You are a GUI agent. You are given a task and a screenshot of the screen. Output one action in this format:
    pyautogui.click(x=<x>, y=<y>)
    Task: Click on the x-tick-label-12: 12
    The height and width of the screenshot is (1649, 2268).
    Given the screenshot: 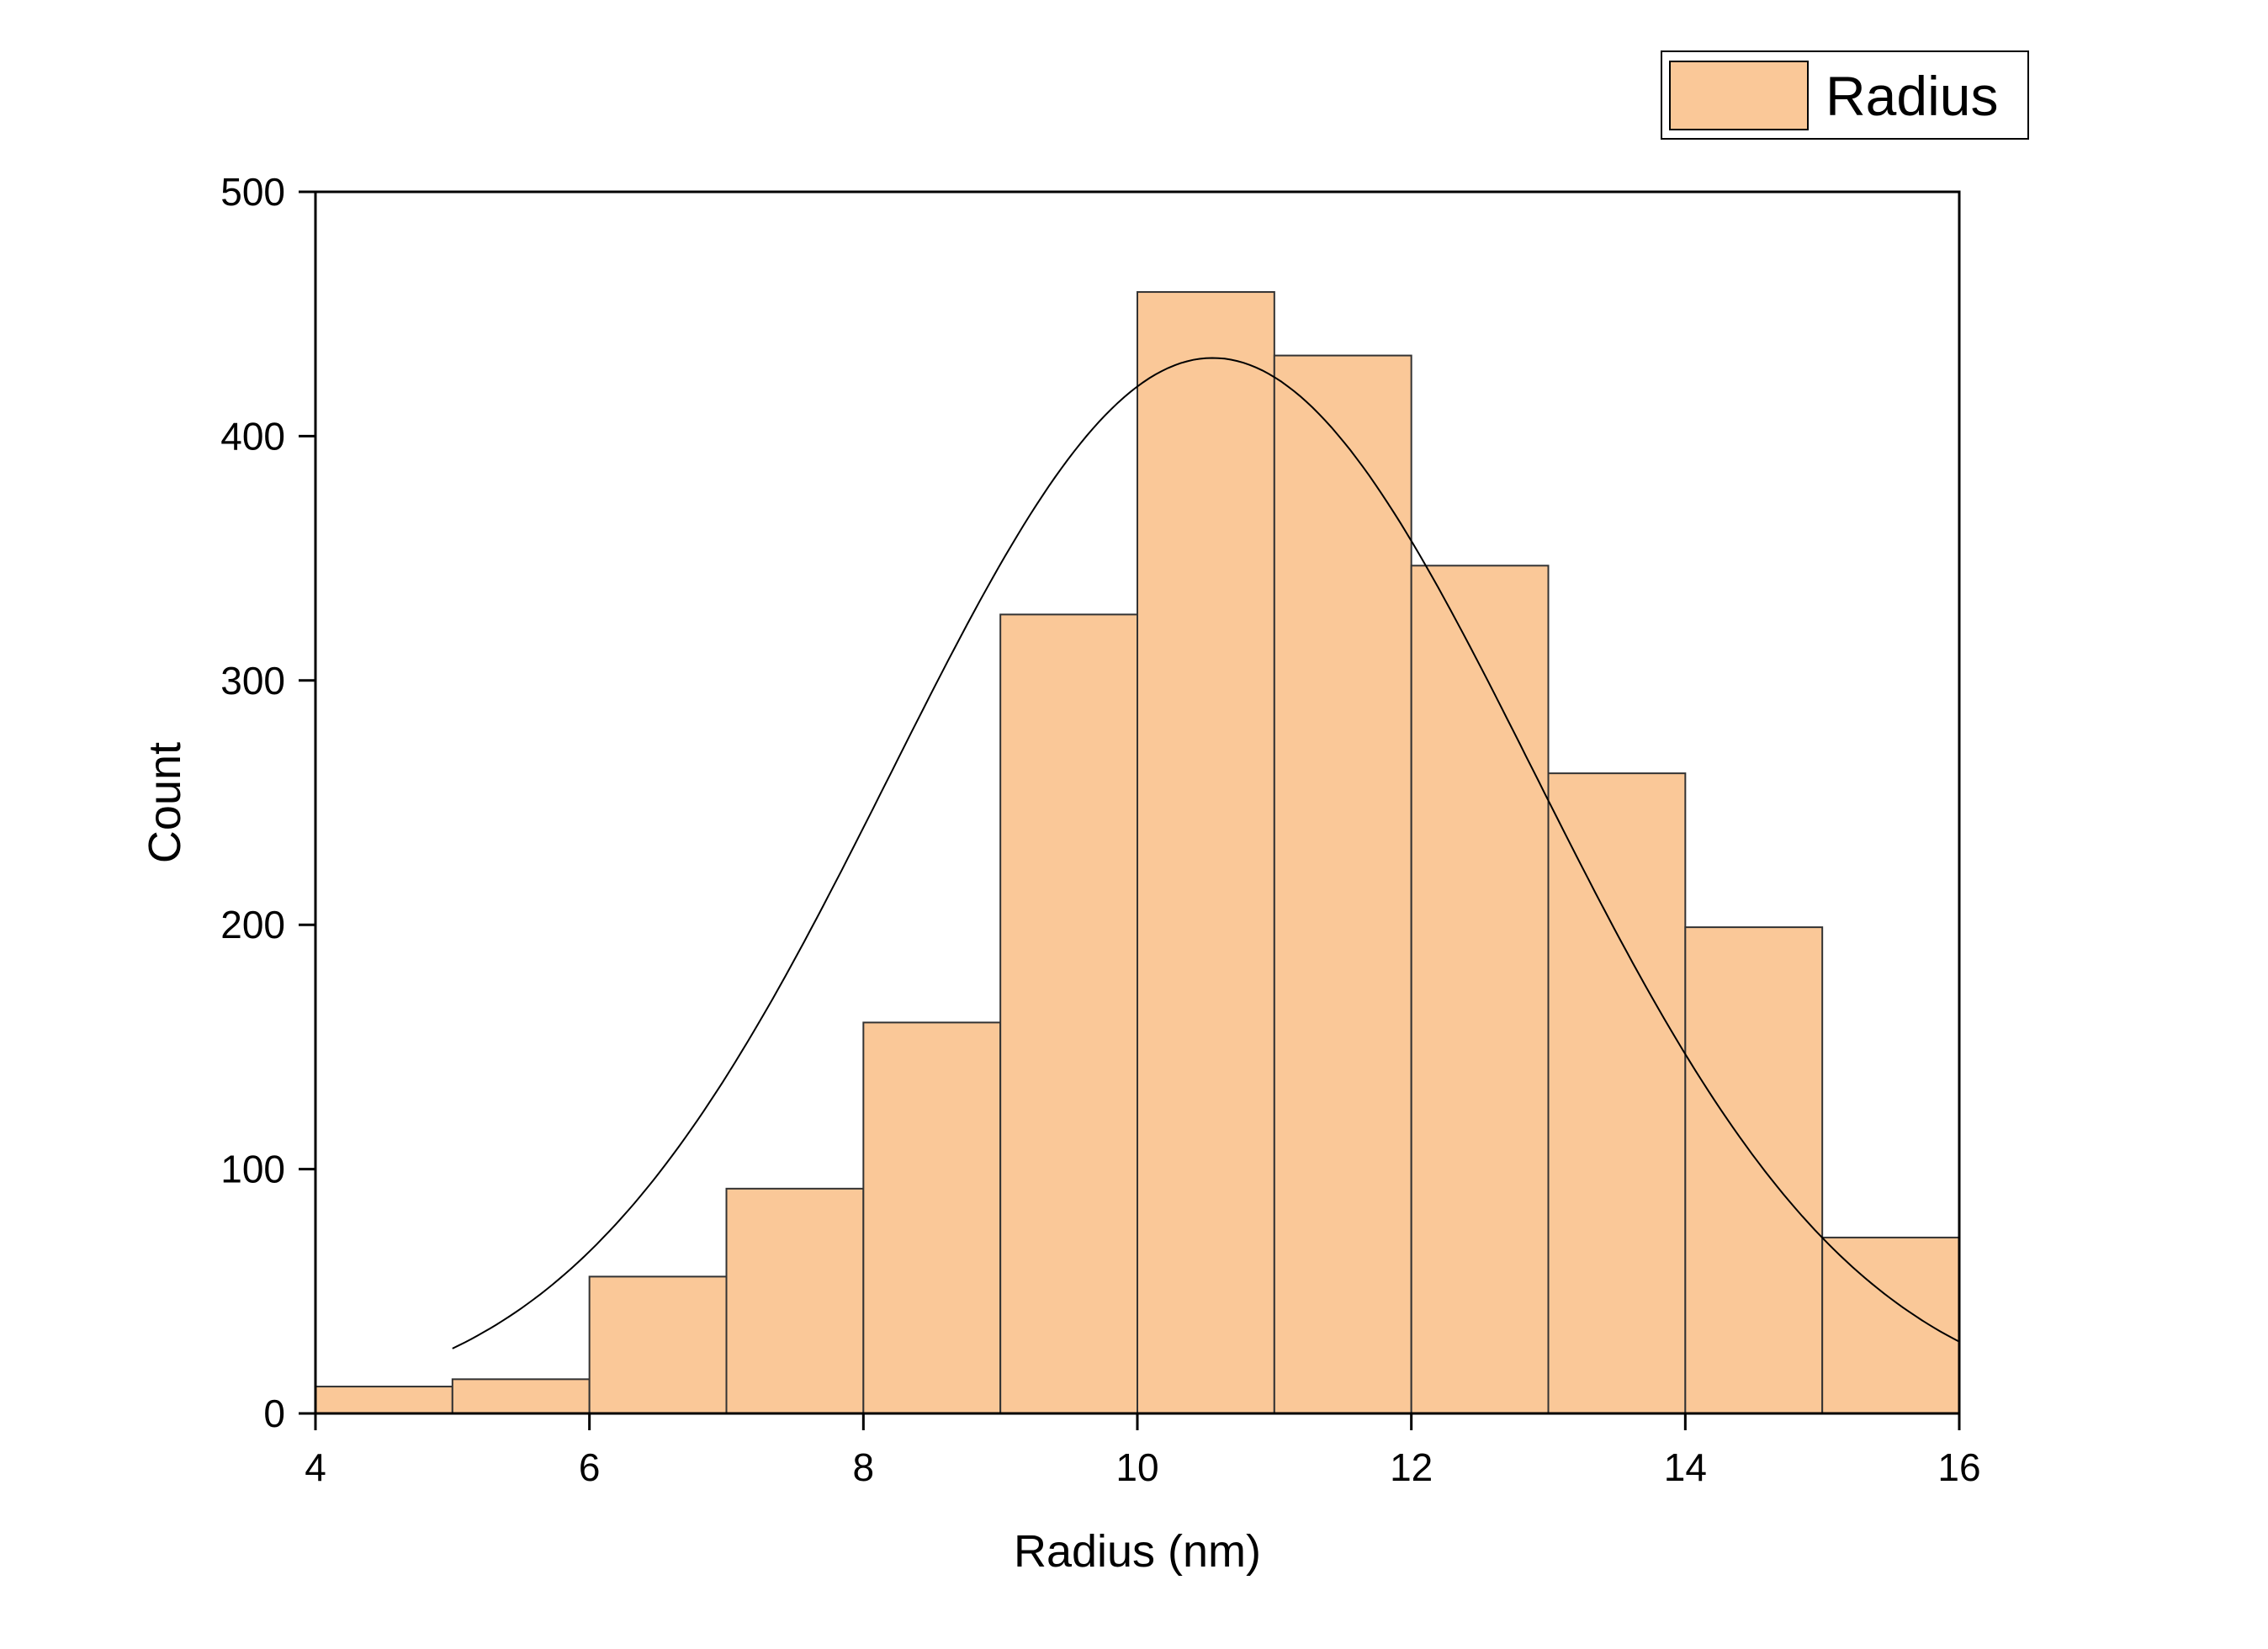 What is the action you would take?
    pyautogui.click(x=1411, y=1467)
    